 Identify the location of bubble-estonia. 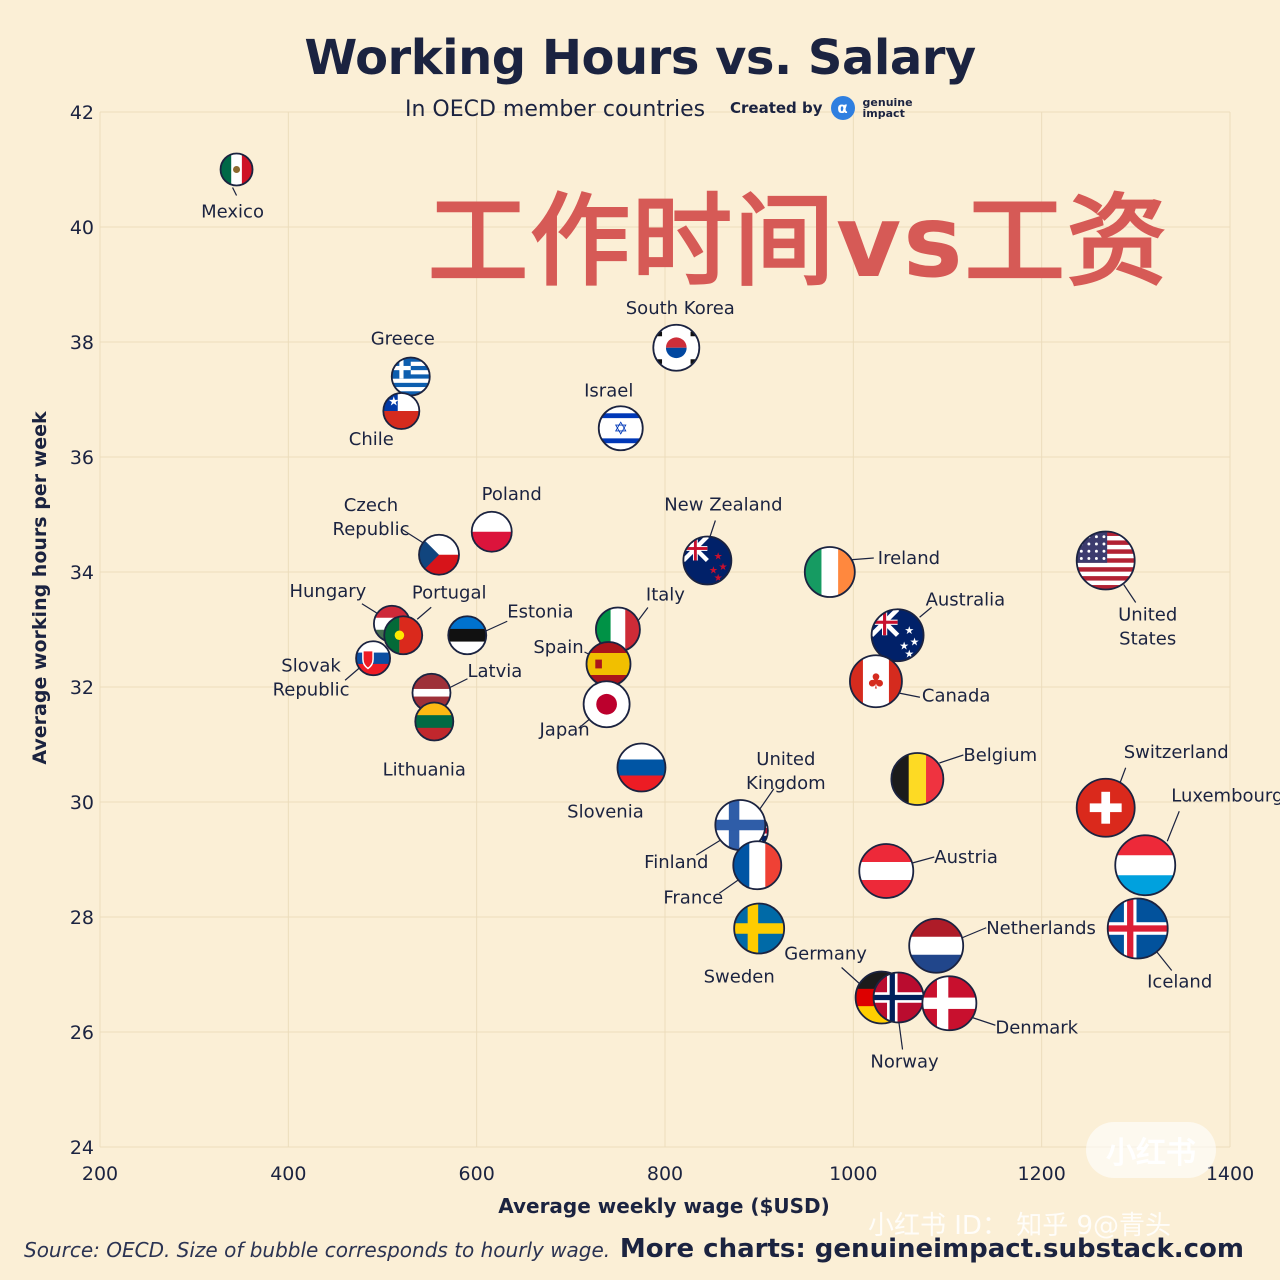
(467, 635).